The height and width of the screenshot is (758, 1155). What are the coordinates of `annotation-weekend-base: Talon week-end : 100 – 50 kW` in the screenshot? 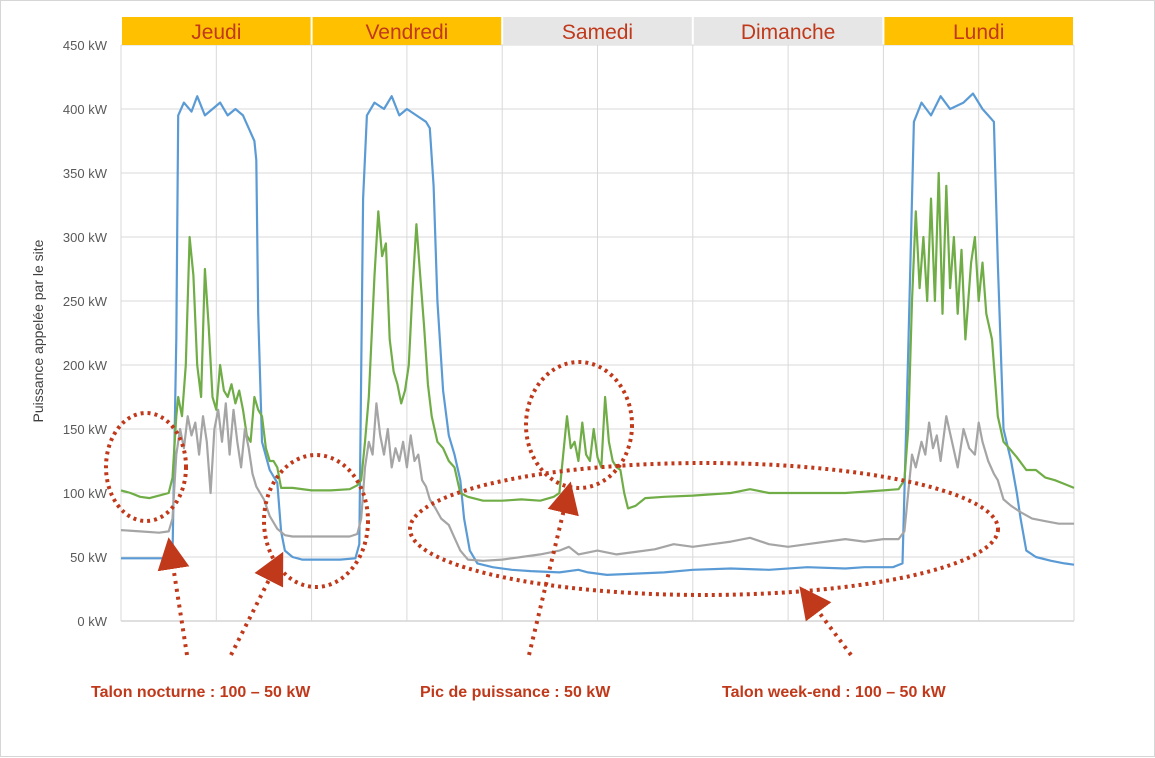 It's located at (834, 692).